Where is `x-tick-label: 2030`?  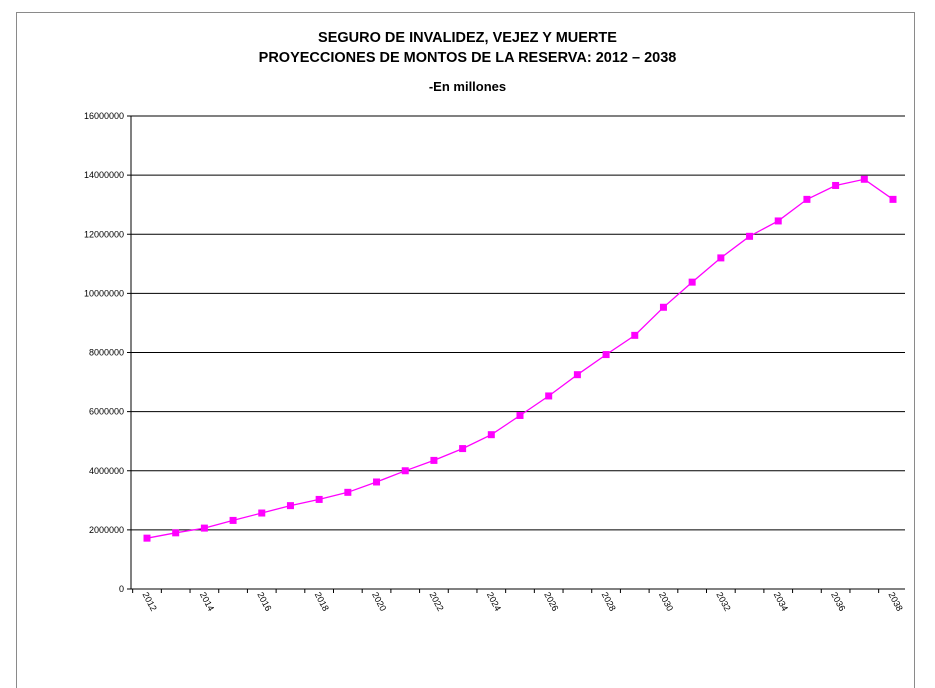
x-tick-label: 2030 is located at coordinates (666, 601).